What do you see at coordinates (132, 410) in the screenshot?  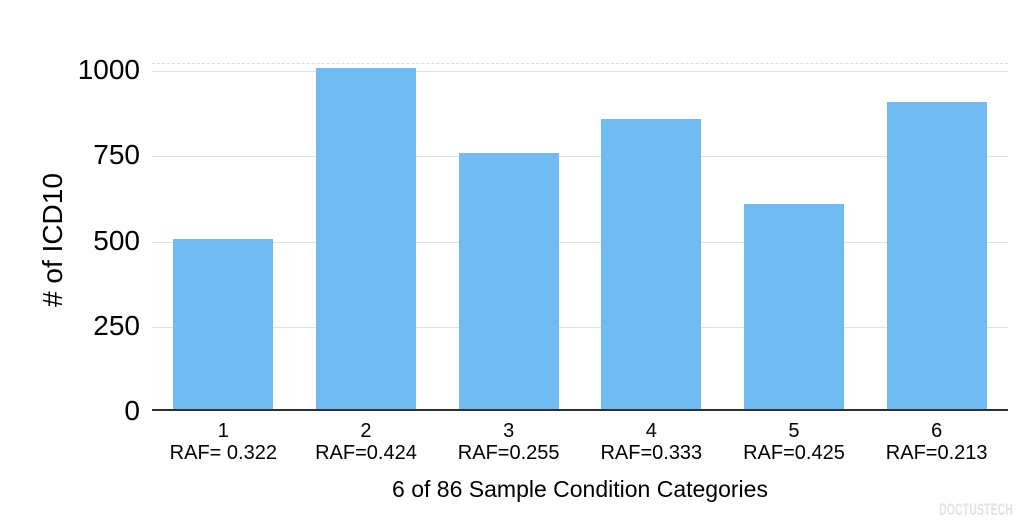 I see `y-tick-label-0: 0` at bounding box center [132, 410].